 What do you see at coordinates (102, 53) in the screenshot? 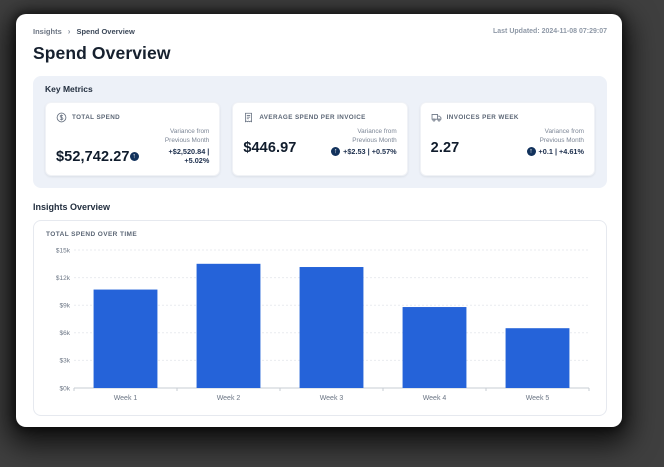
I see `page-title: Spend Overview` at bounding box center [102, 53].